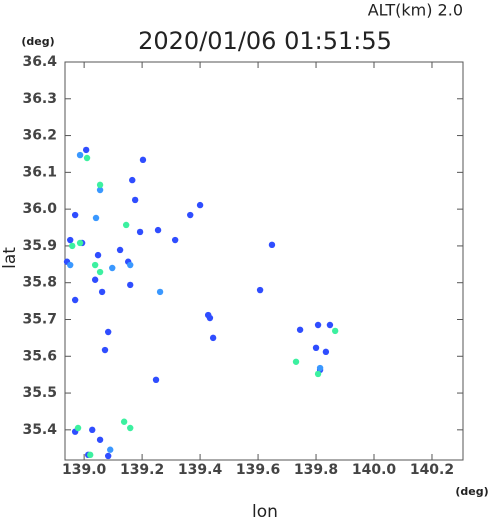  I want to click on y-tick-label: 36.0, so click(39, 209).